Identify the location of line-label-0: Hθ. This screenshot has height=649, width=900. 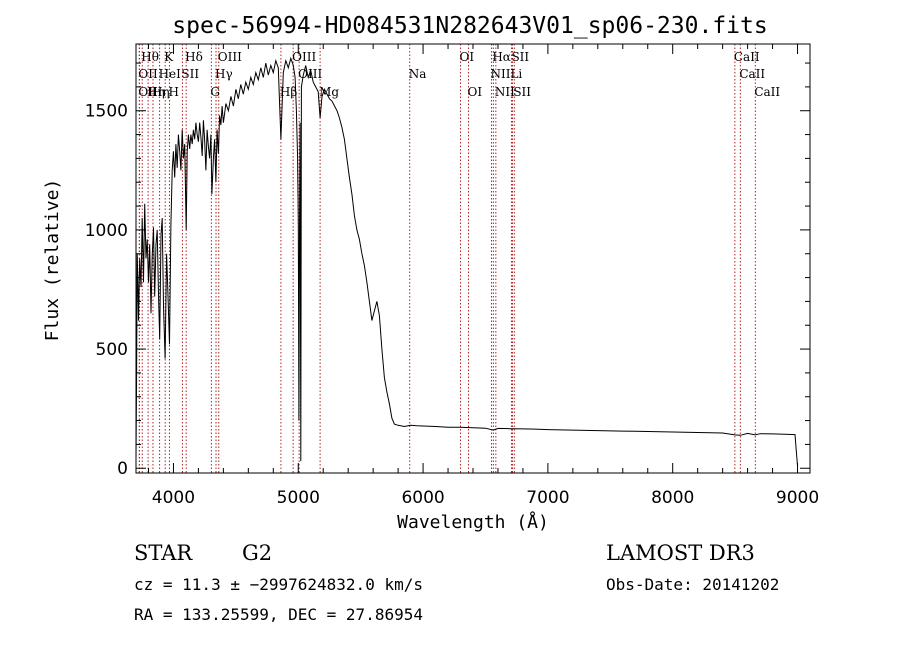
(150, 57).